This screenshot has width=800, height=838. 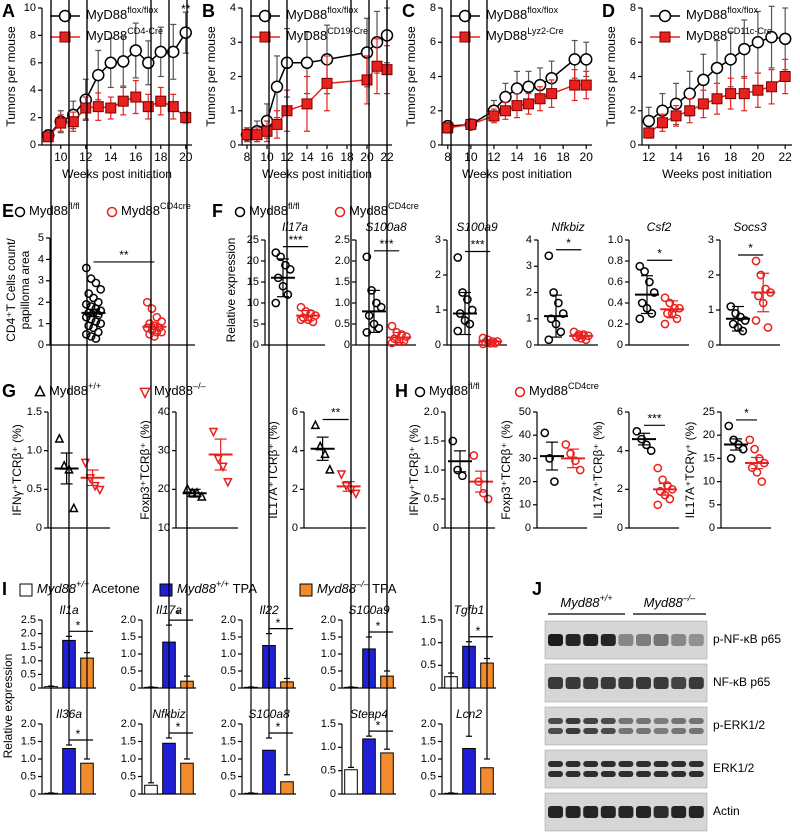 I want to click on x-tick-label: 8, so click(x=247, y=157).